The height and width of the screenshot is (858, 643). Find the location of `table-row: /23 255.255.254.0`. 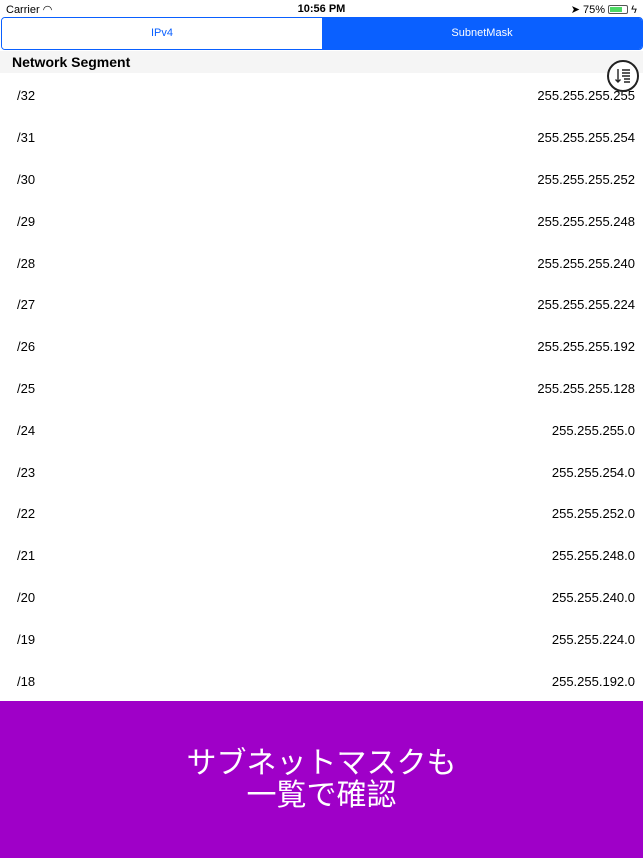

table-row: /23 255.255.254.0 is located at coordinates (321, 472).